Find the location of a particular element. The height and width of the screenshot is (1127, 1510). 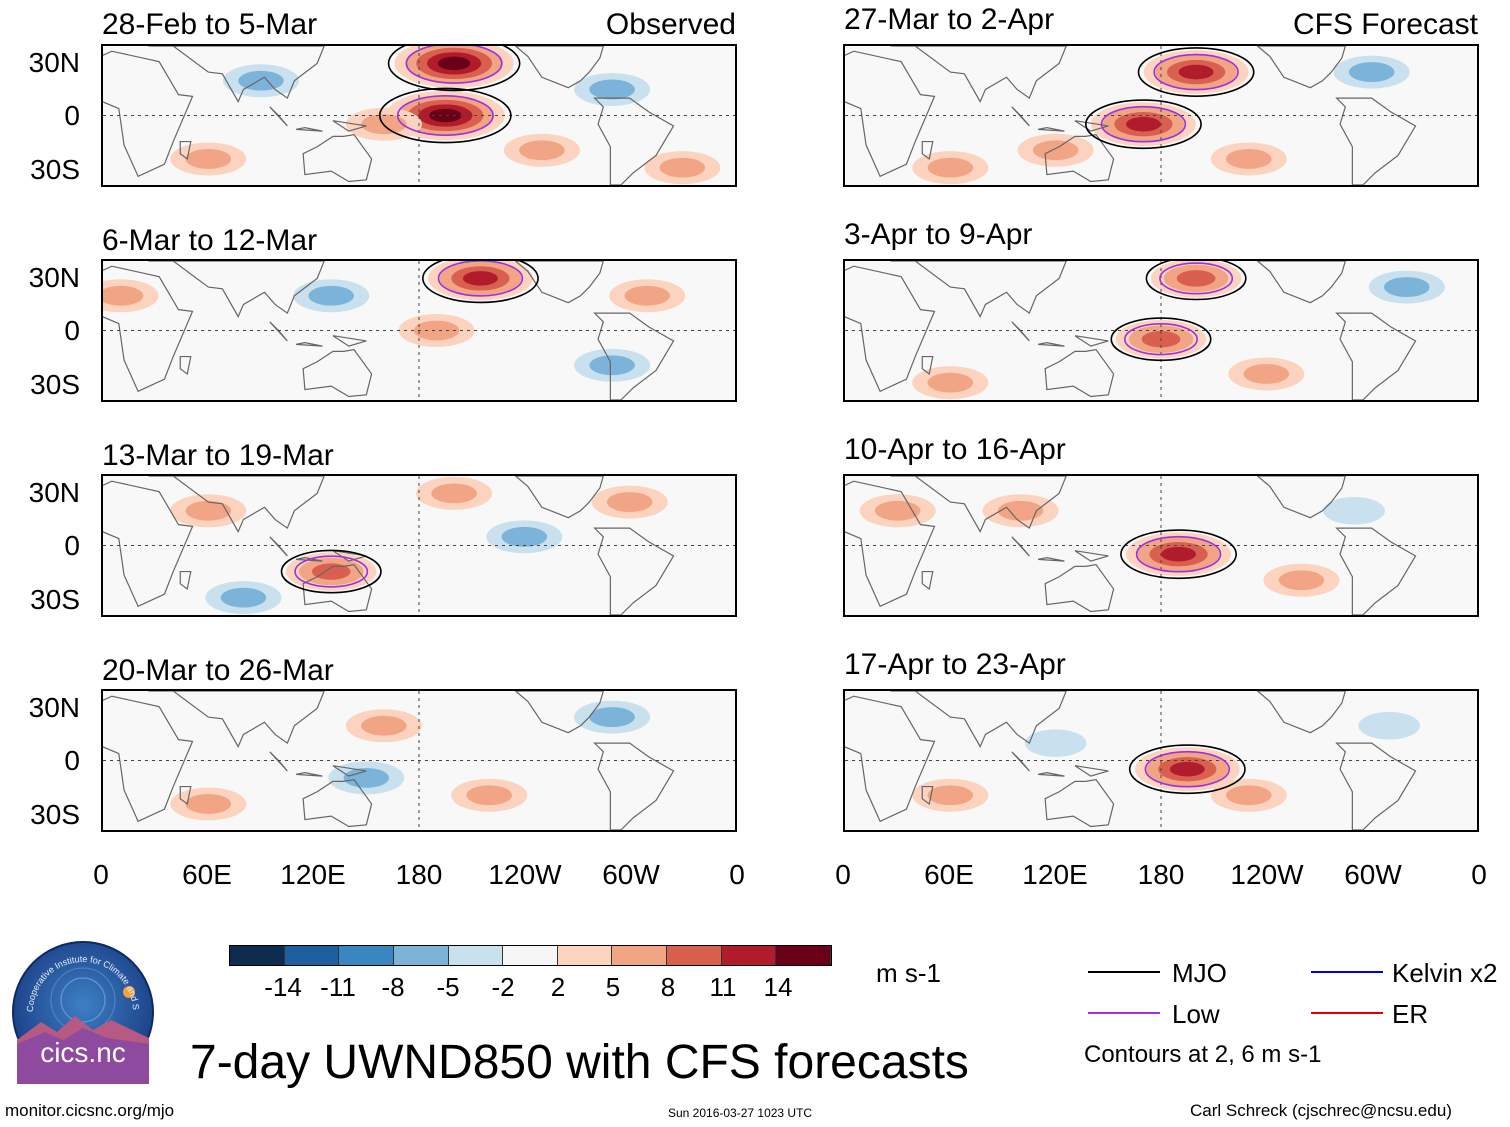

panel-title: 20-Mar to 26-Mar is located at coordinates (218, 670).